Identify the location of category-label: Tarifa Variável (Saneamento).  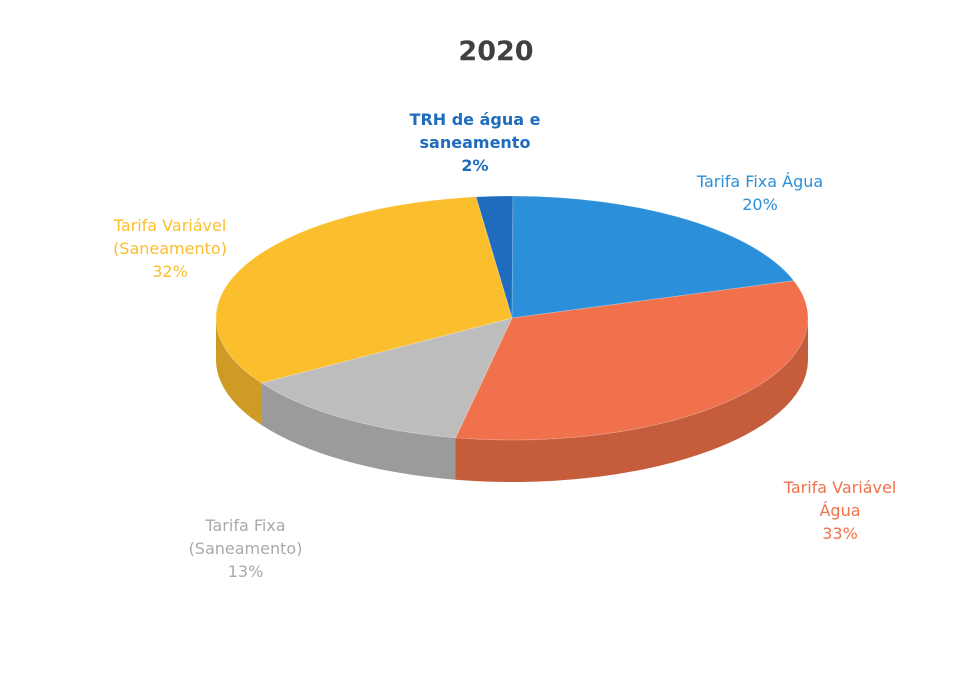
(170, 237).